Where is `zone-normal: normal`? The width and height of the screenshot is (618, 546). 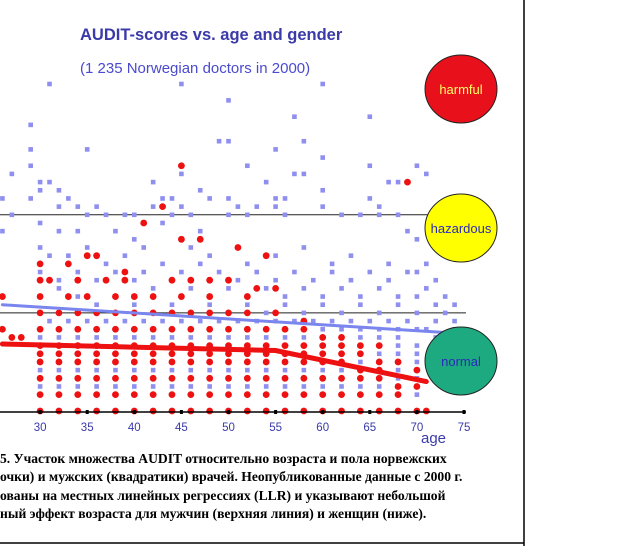
zone-normal: normal is located at coordinates (461, 361).